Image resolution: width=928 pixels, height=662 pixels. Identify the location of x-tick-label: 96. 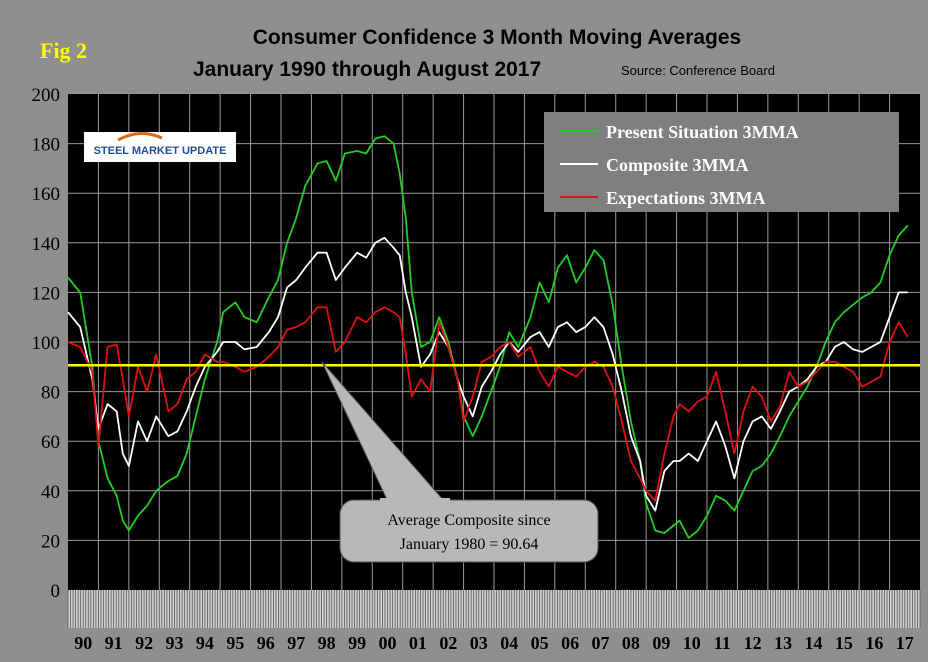
(266, 643).